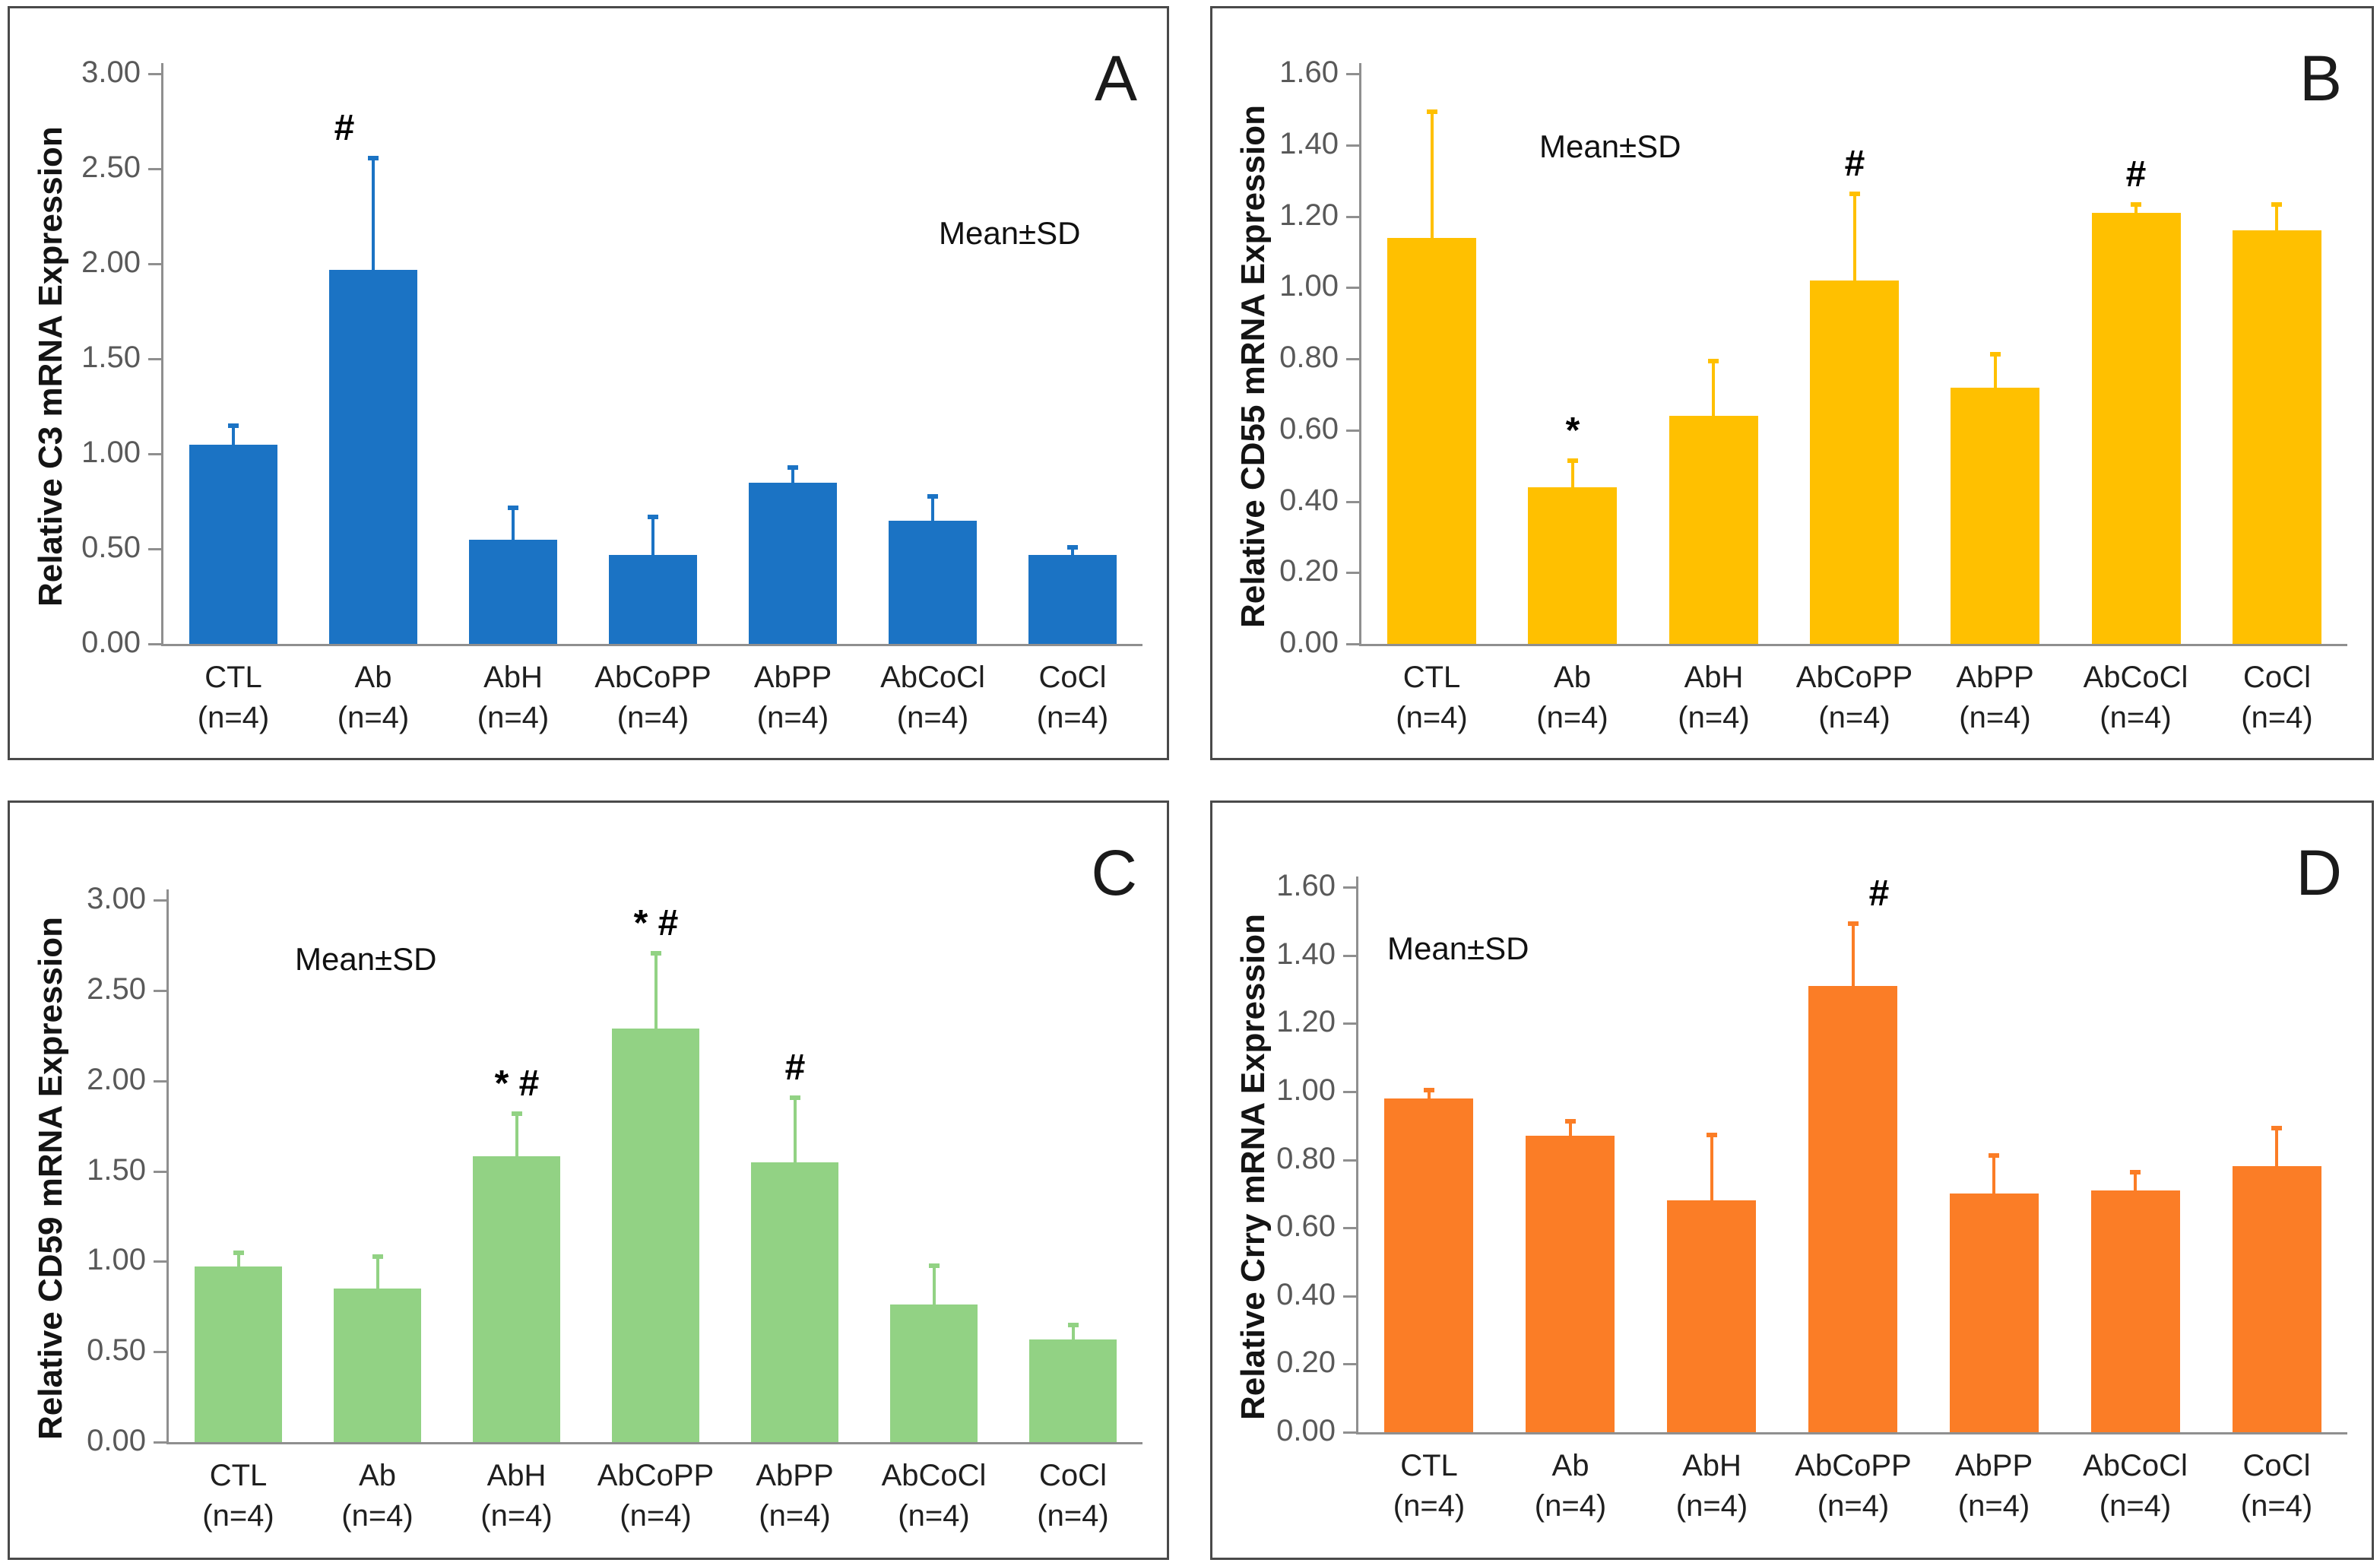  What do you see at coordinates (111, 642) in the screenshot?
I see `y-tick-label: 0.00` at bounding box center [111, 642].